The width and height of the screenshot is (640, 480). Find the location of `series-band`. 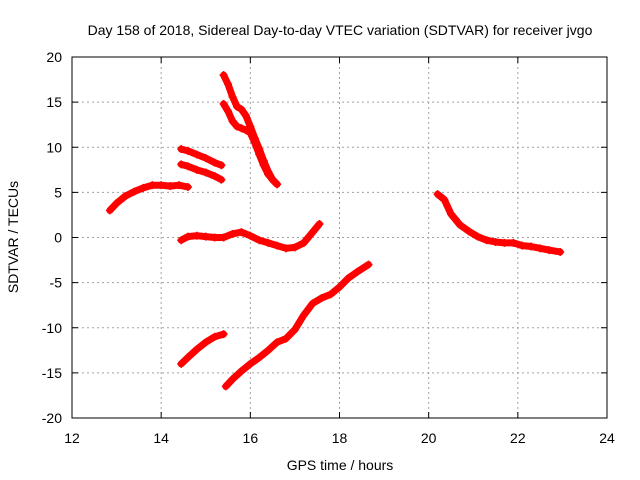

series-band is located at coordinates (149, 197).